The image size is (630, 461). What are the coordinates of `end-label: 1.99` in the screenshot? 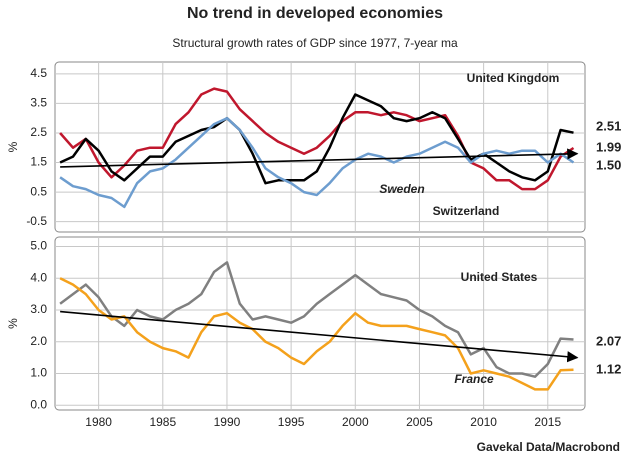 It's located at (608, 146).